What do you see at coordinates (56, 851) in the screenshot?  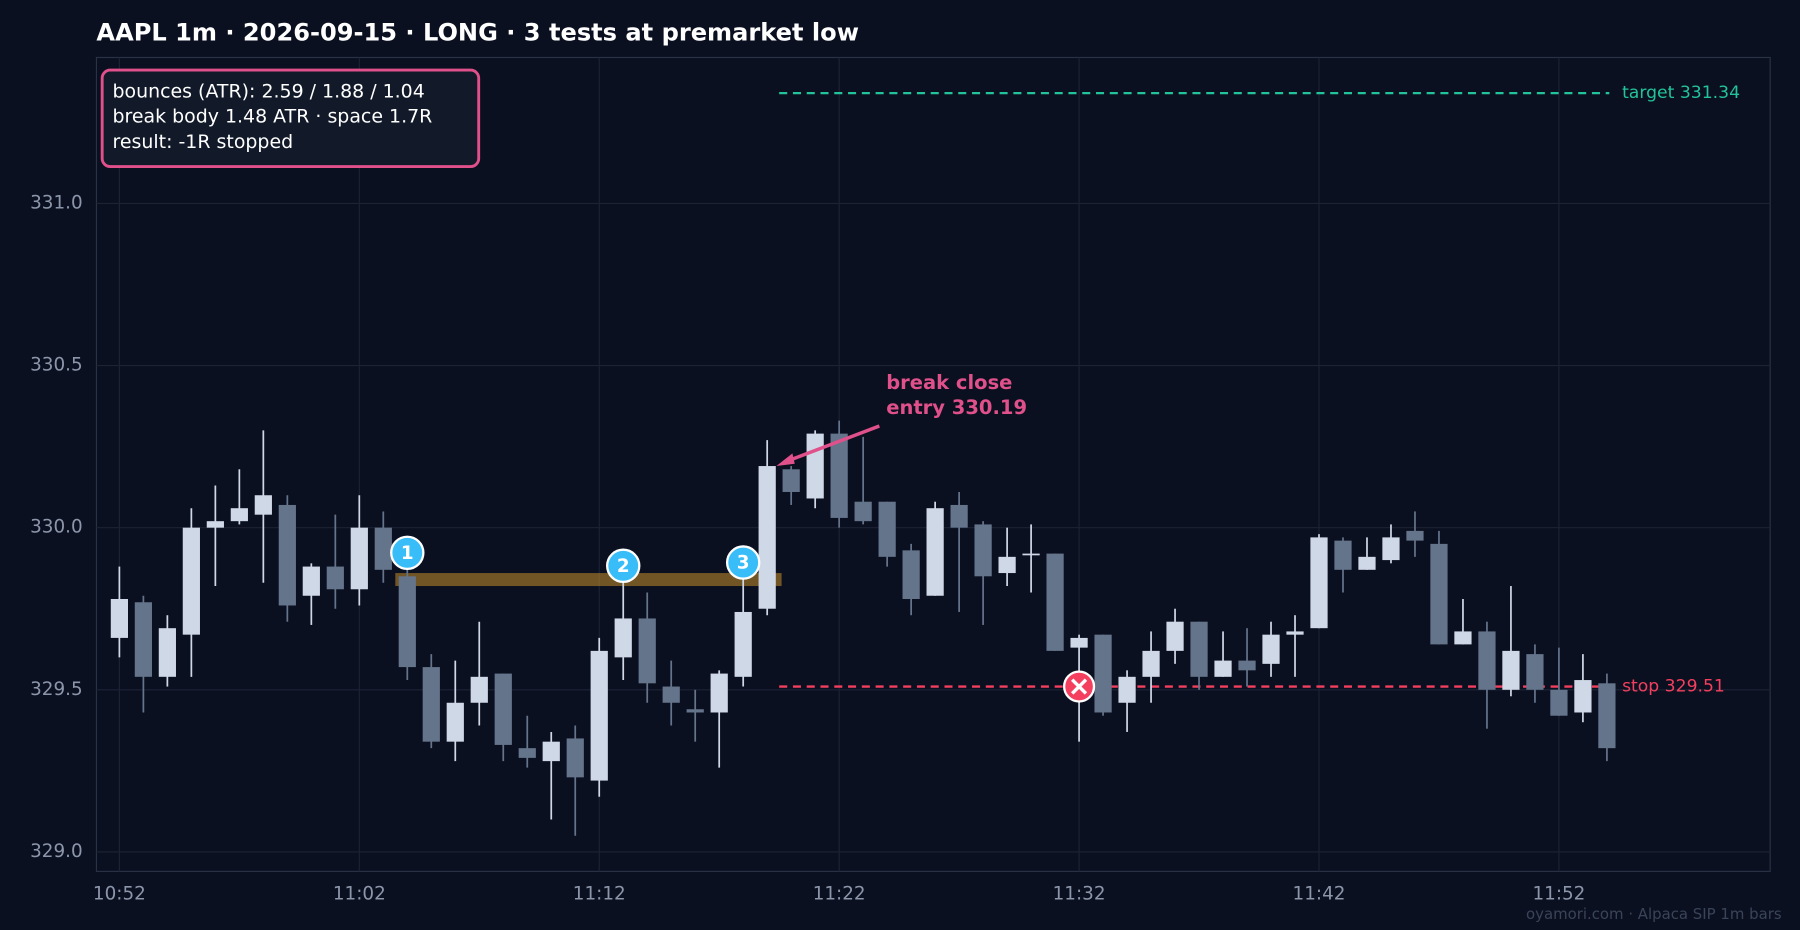 I see `y-tick-label: 329.0` at bounding box center [56, 851].